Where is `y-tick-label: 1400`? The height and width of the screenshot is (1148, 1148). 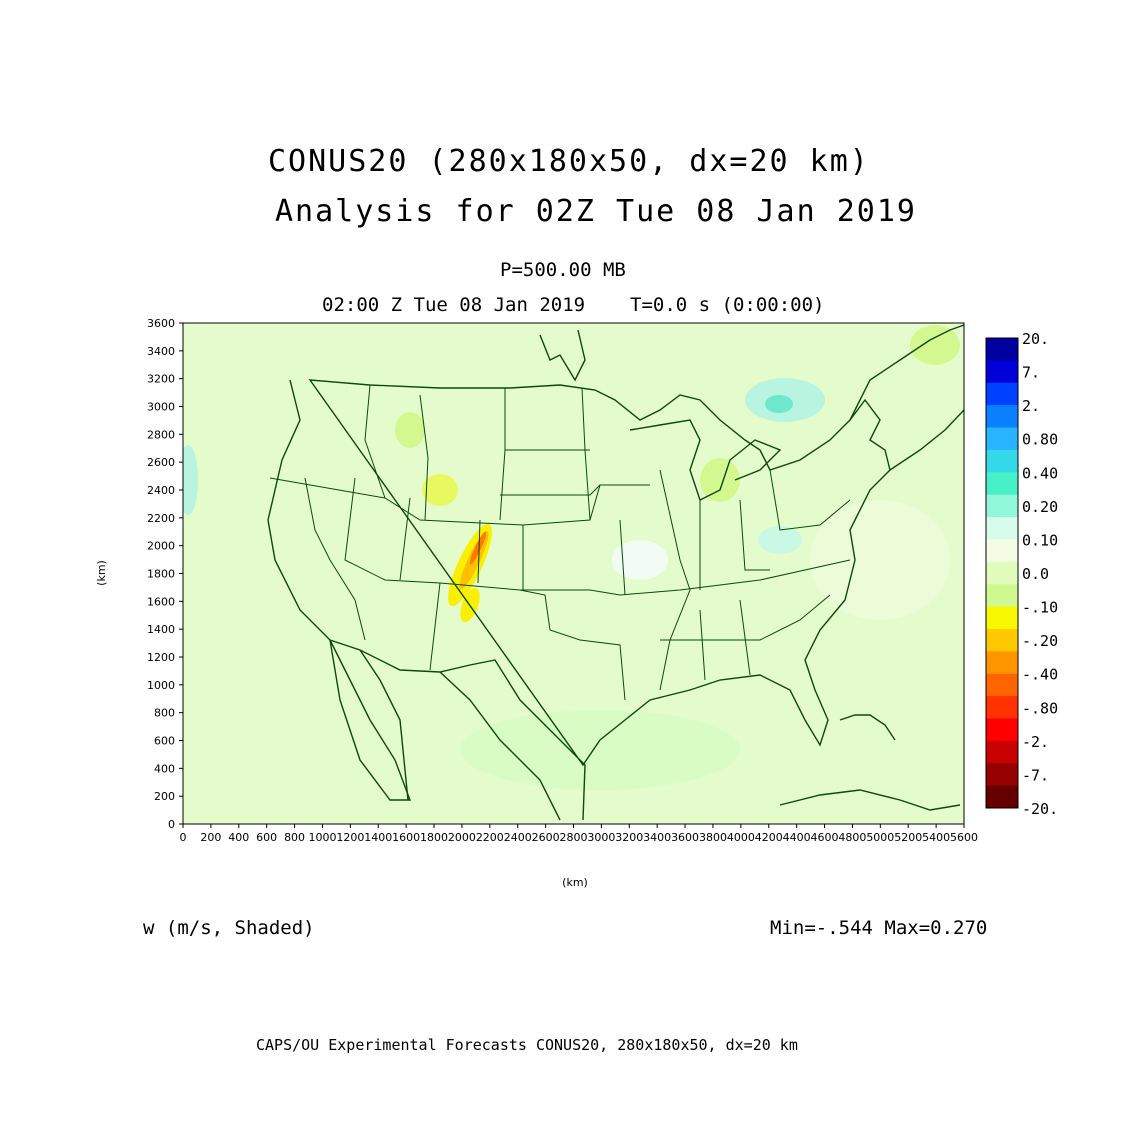
y-tick-label: 1400 is located at coordinates (161, 629).